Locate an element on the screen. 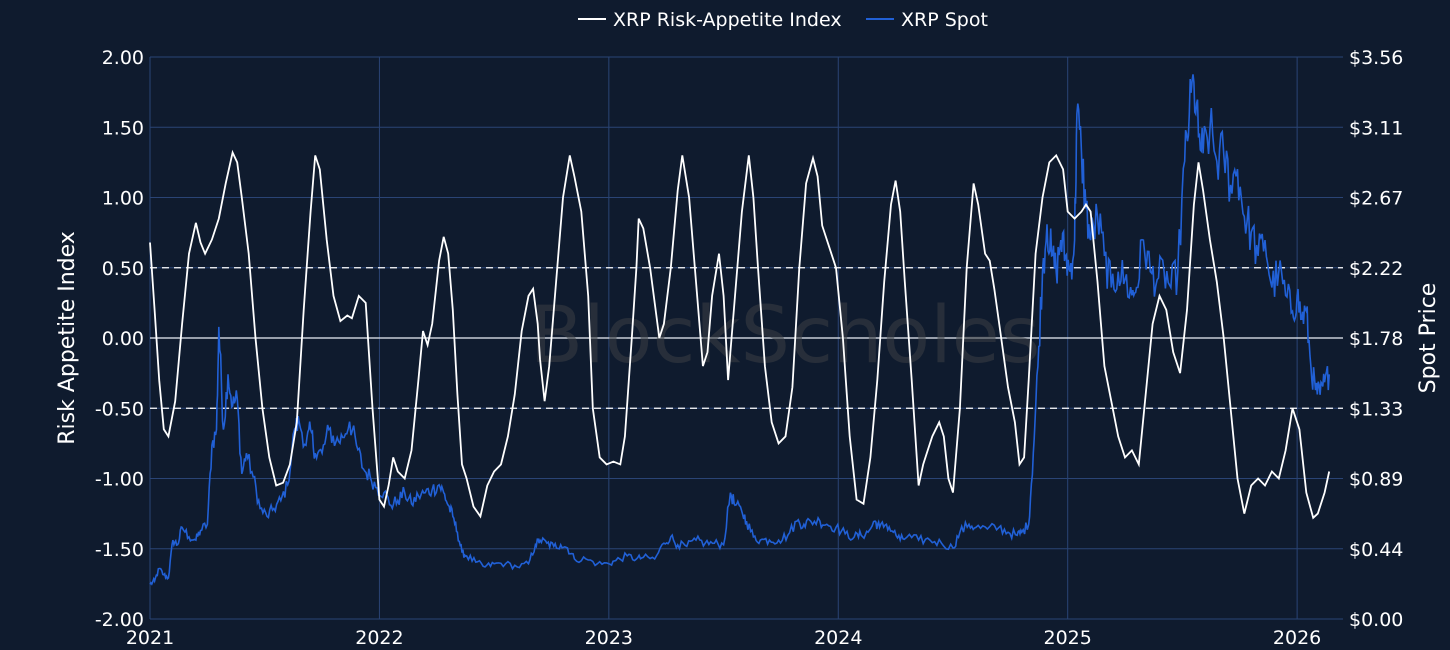 The width and height of the screenshot is (1450, 650). x-tick-label: 2023 is located at coordinates (609, 638).